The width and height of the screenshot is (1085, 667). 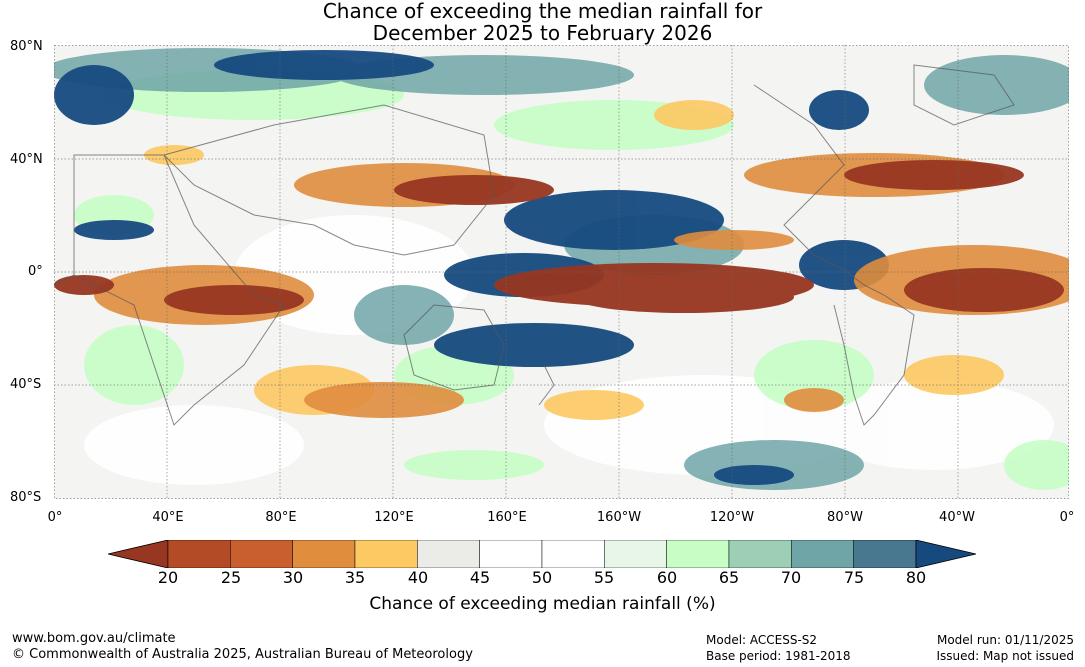 What do you see at coordinates (480, 577) in the screenshot?
I see `colorbar-tick: 45` at bounding box center [480, 577].